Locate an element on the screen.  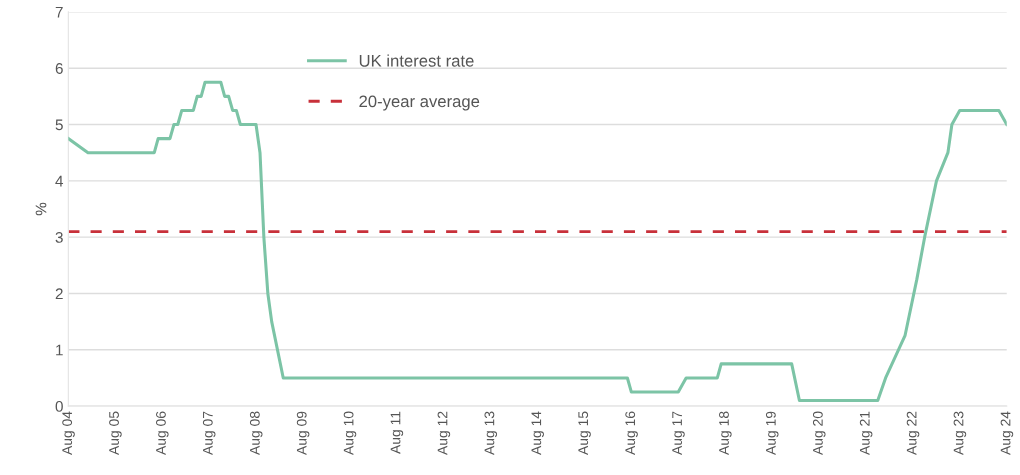
y-tick-label: 6 is located at coordinates (59, 68).